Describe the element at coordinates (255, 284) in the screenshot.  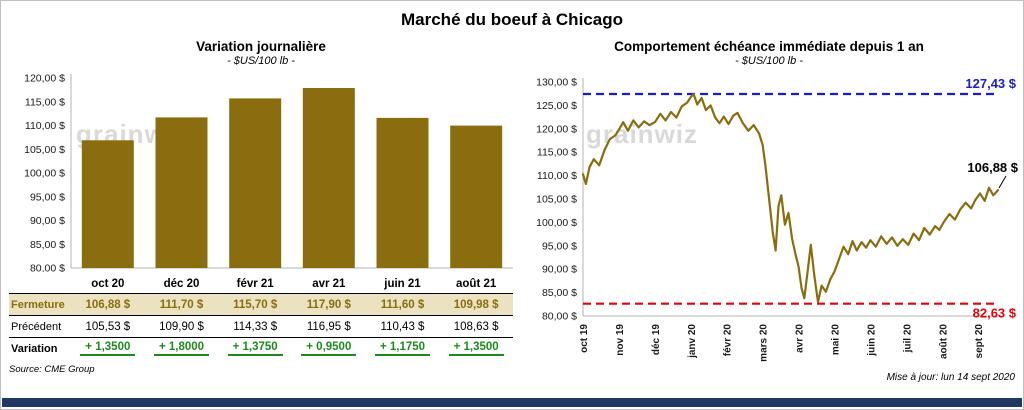
I see `month-header: févr 21` at that location.